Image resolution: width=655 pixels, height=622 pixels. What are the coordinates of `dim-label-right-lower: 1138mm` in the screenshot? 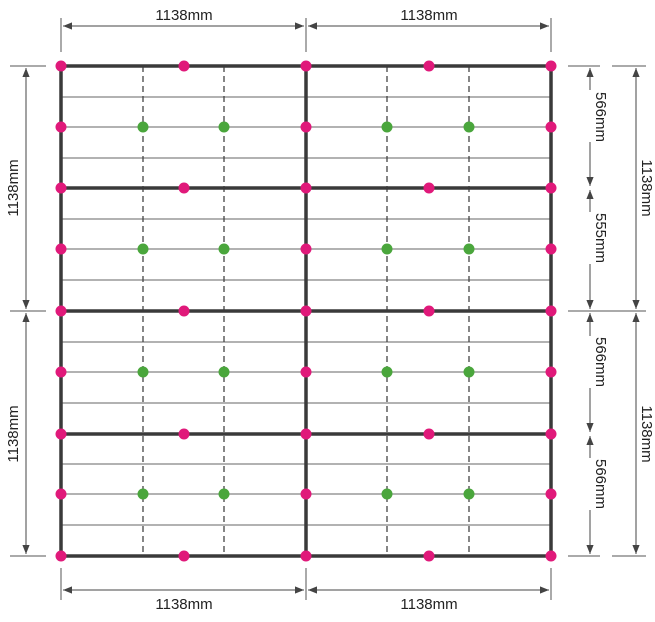 It's located at (646, 433).